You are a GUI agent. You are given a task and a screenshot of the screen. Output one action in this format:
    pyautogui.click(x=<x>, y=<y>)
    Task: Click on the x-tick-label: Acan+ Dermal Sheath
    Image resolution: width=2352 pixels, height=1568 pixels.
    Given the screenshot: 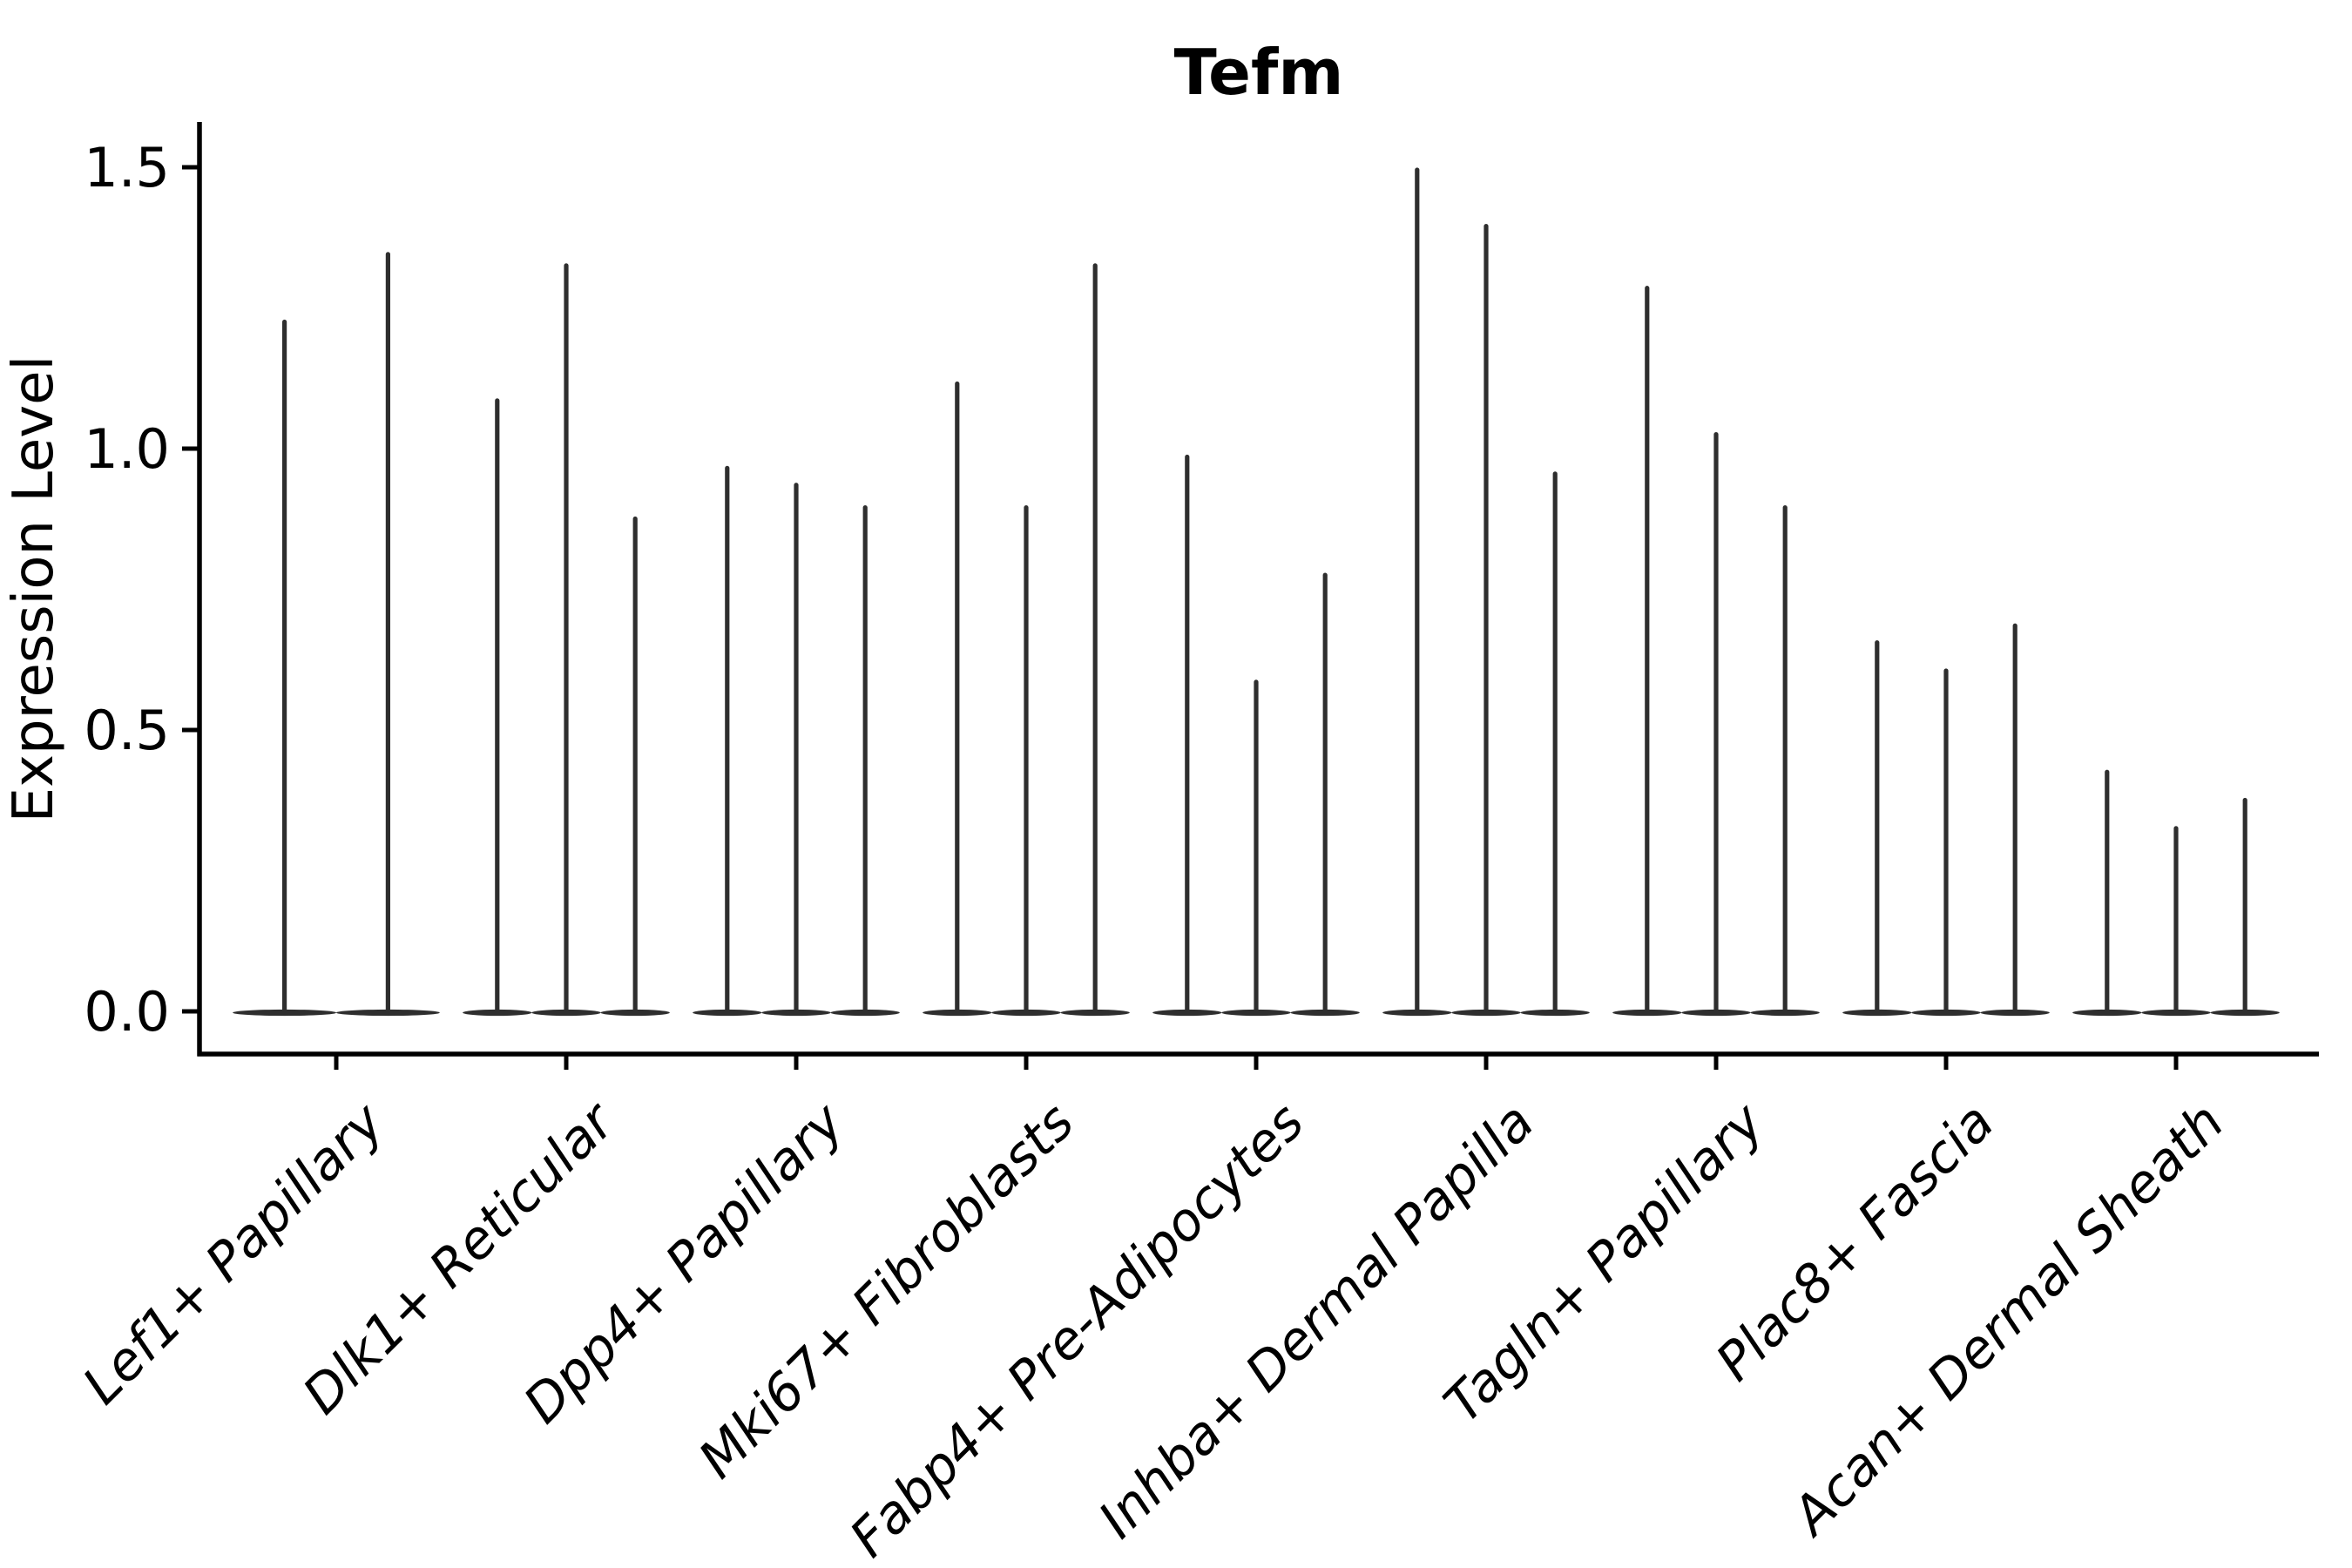 What is the action you would take?
    pyautogui.click(x=2008, y=1320)
    